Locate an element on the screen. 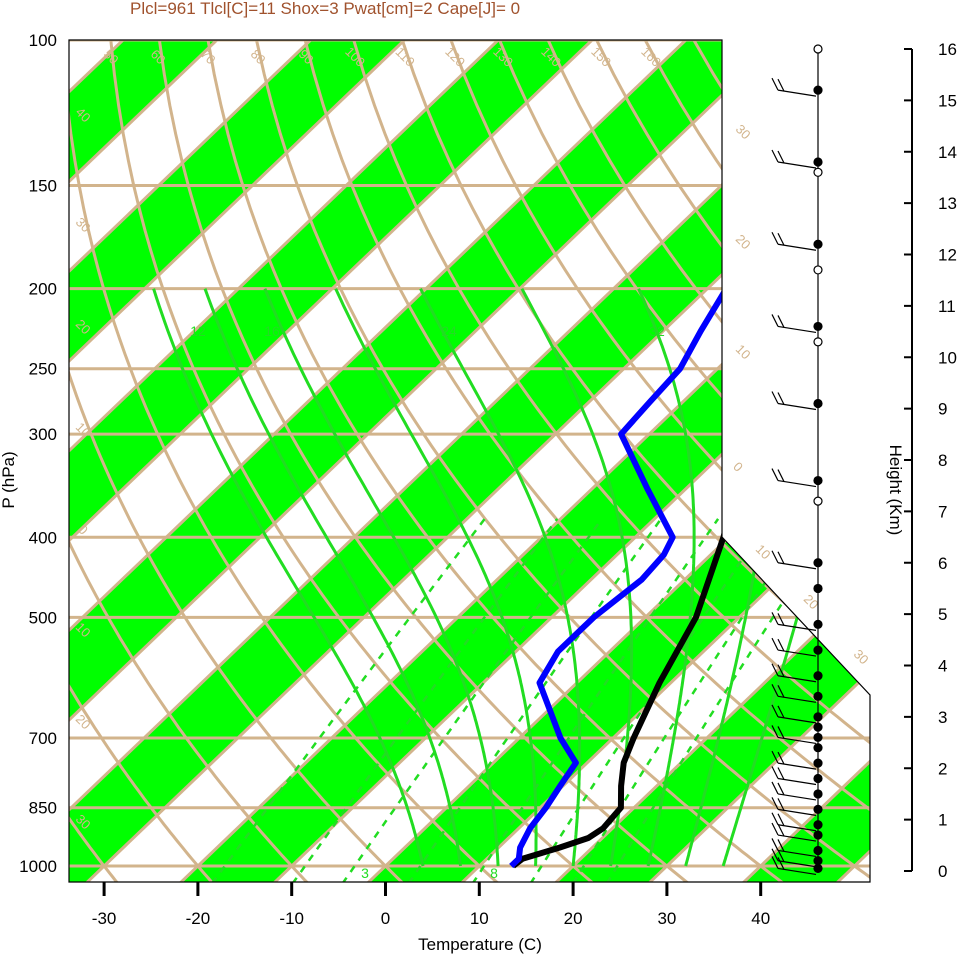 The width and height of the screenshot is (961, 957). height-tick-label: 8 is located at coordinates (942, 460).